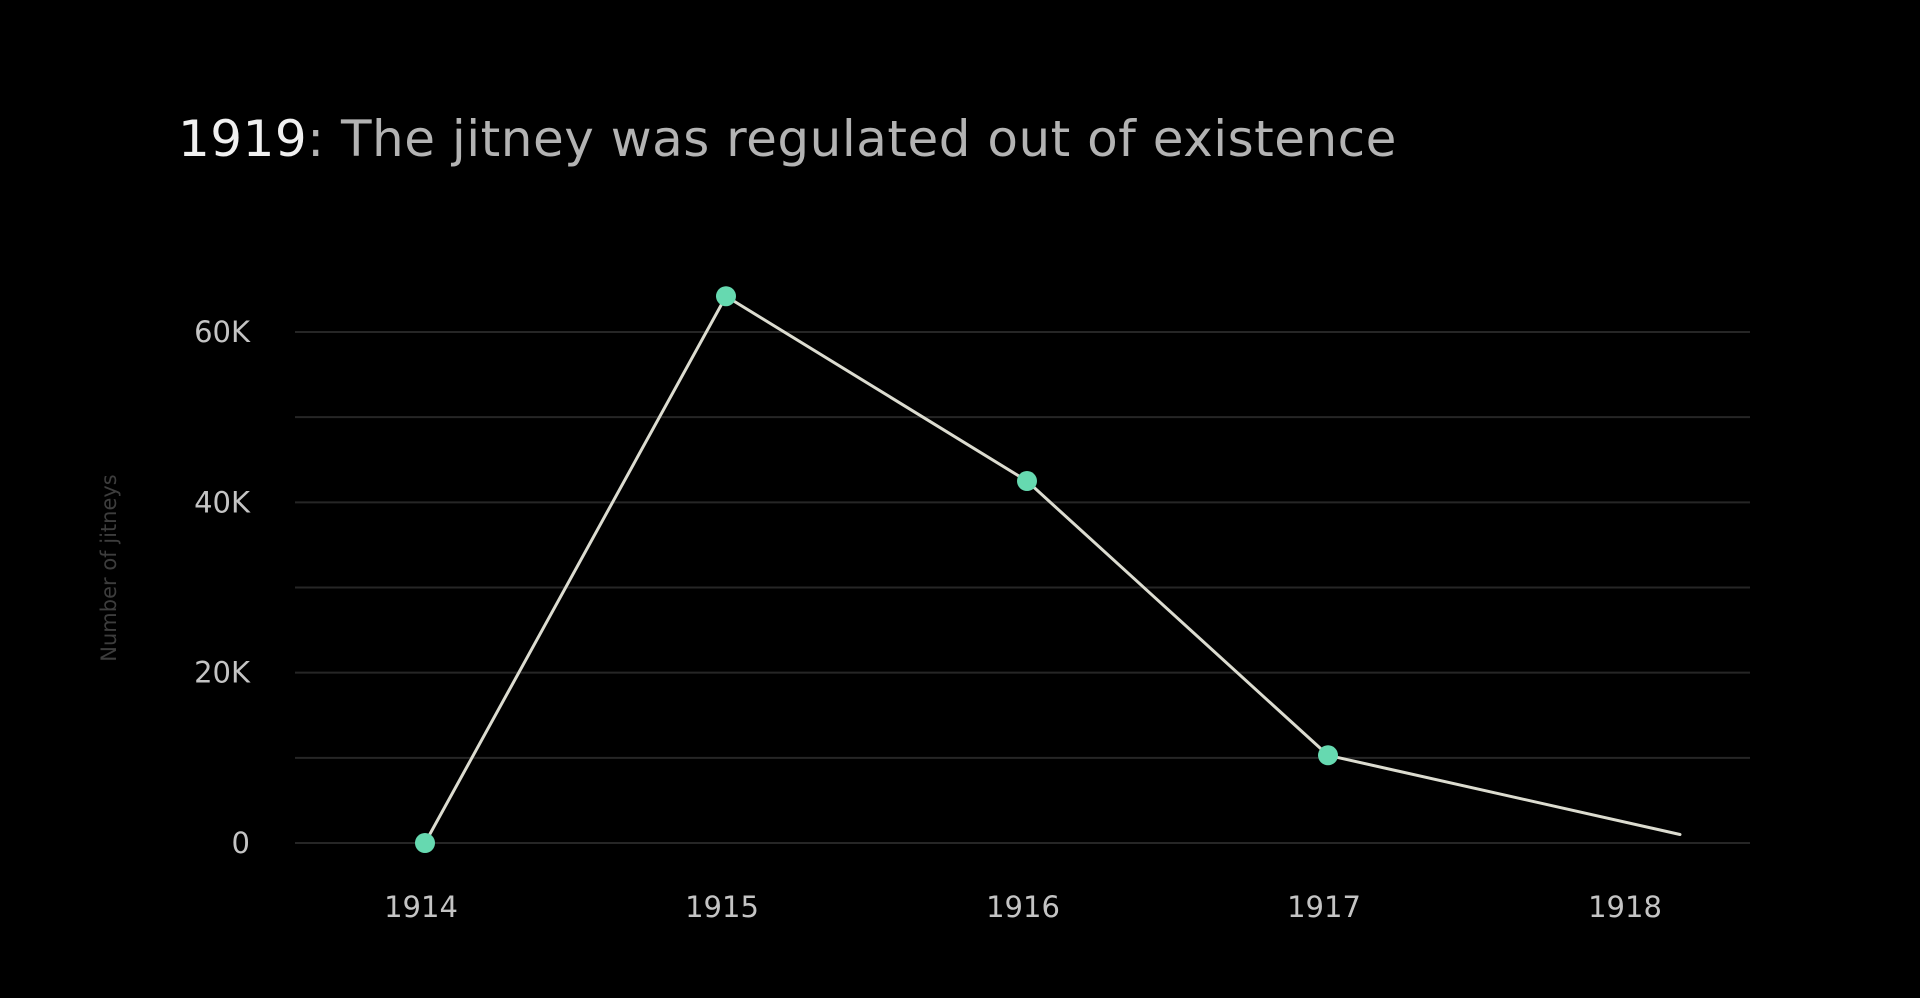 The height and width of the screenshot is (998, 1920). I want to click on x-tick-label: 1914, so click(421, 907).